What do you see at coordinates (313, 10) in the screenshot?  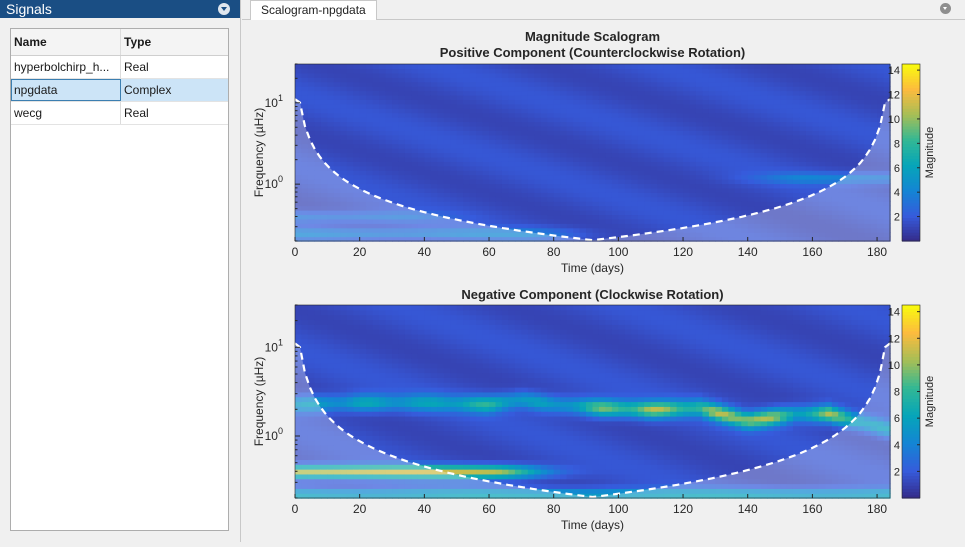 I see `tab-scalogram-npgdata: Scalogram-npgdata` at bounding box center [313, 10].